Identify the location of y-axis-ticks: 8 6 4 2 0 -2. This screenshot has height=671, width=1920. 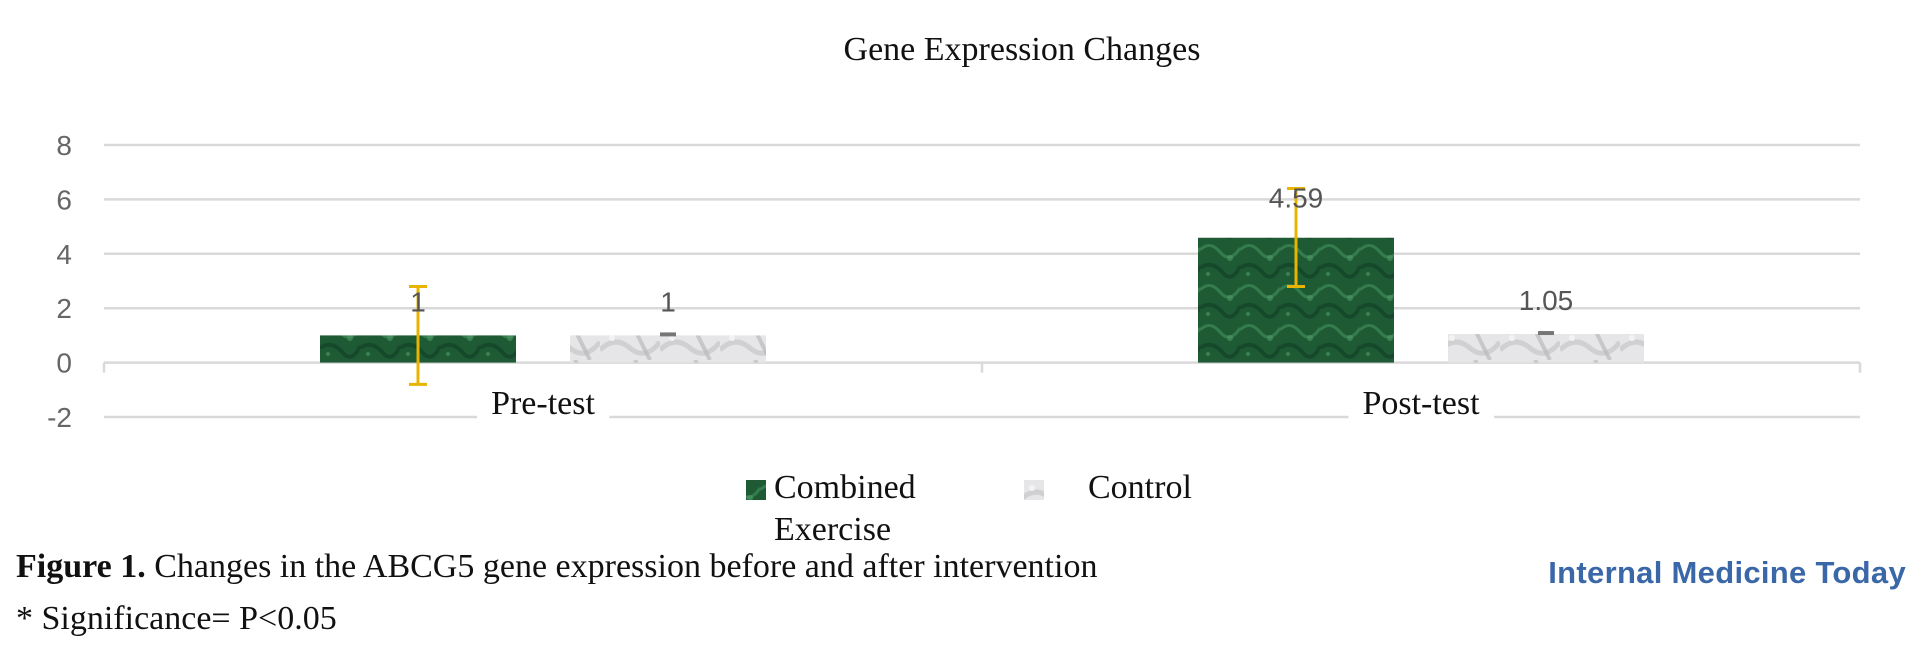
(59, 281).